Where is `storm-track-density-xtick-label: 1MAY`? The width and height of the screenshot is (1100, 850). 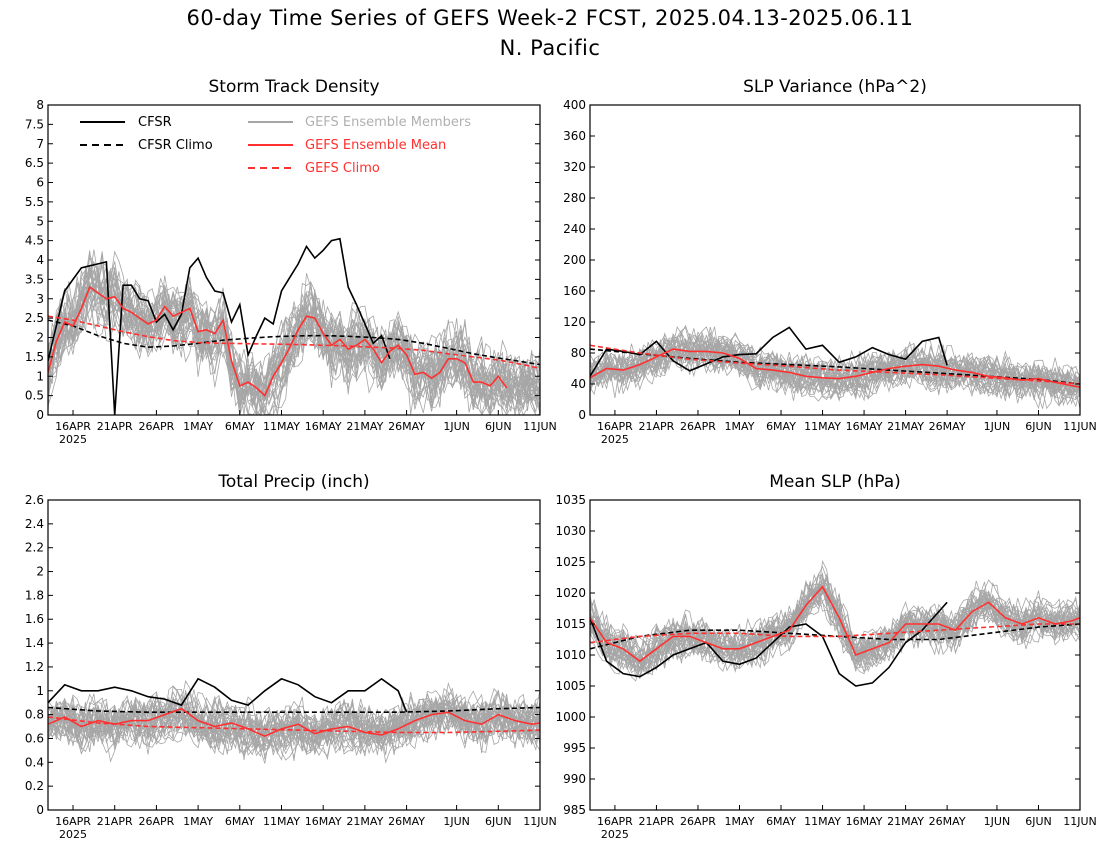
storm-track-density-xtick-label: 1MAY is located at coordinates (198, 426).